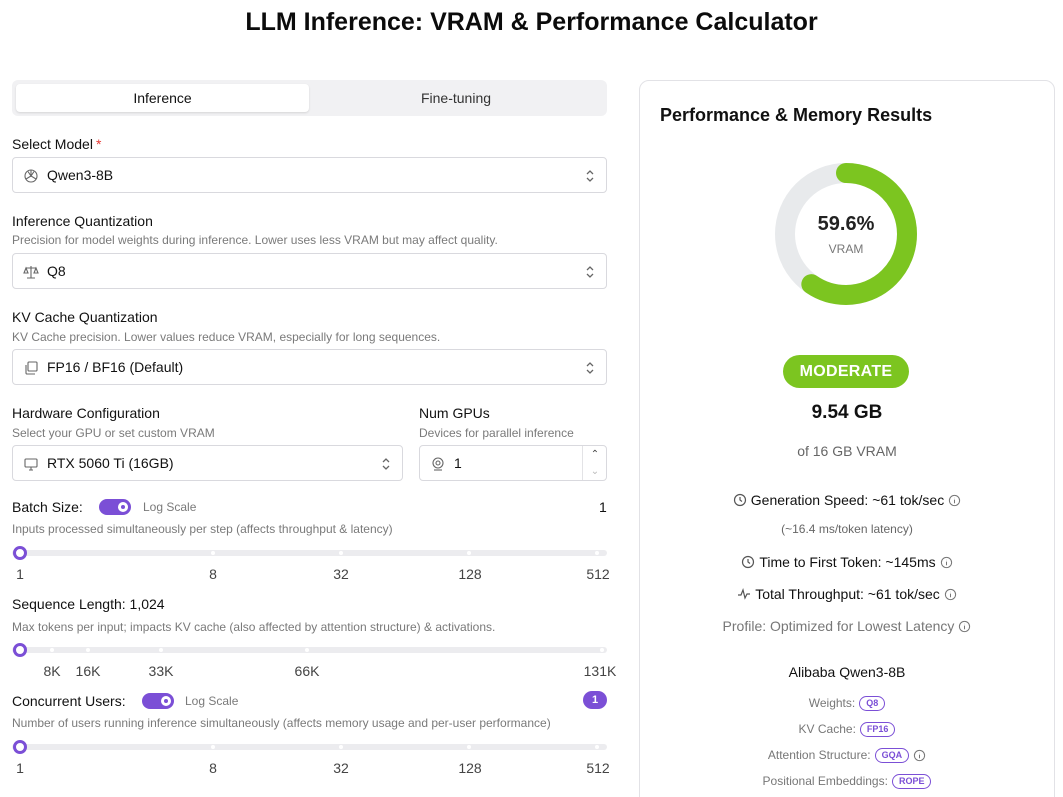 Image resolution: width=1063 pixels, height=797 pixels. I want to click on increment-button: ⌃, so click(595, 454).